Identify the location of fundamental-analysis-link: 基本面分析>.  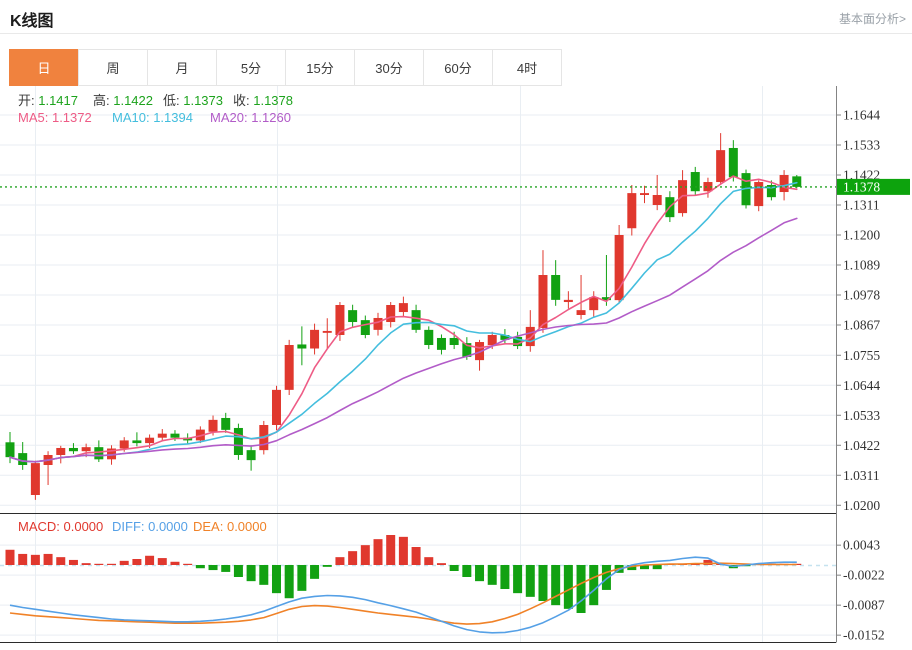
(872, 19).